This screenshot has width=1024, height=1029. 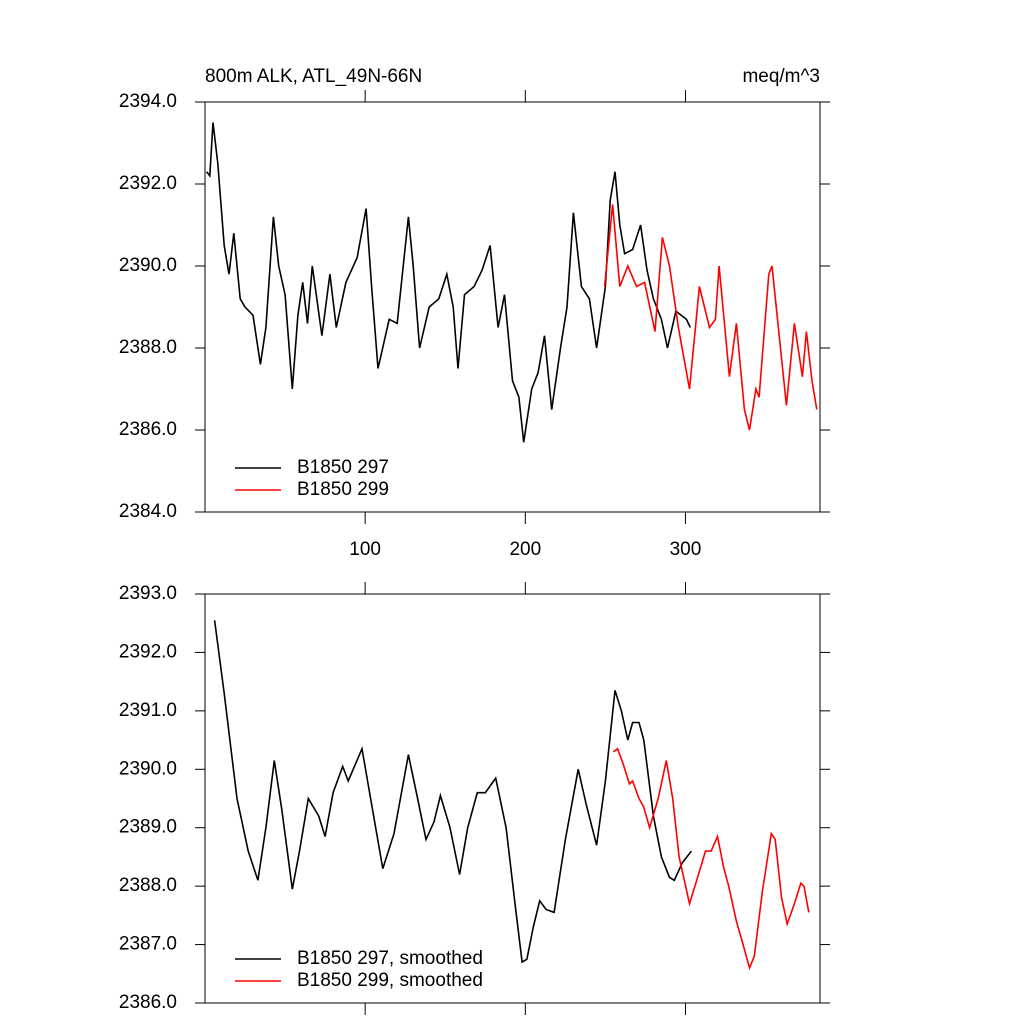 What do you see at coordinates (686, 549) in the screenshot?
I see `x-tick-label: 300` at bounding box center [686, 549].